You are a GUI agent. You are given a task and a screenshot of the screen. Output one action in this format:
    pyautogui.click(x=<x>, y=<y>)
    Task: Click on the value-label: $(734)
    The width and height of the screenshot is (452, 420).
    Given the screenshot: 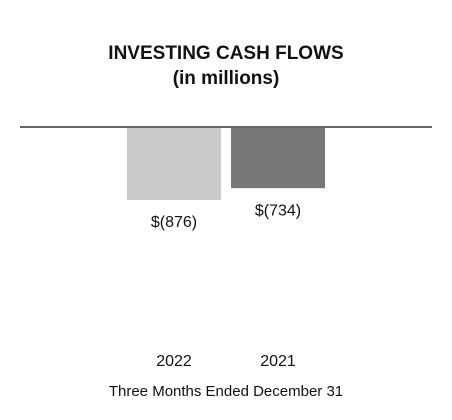 What is the action you would take?
    pyautogui.click(x=278, y=210)
    